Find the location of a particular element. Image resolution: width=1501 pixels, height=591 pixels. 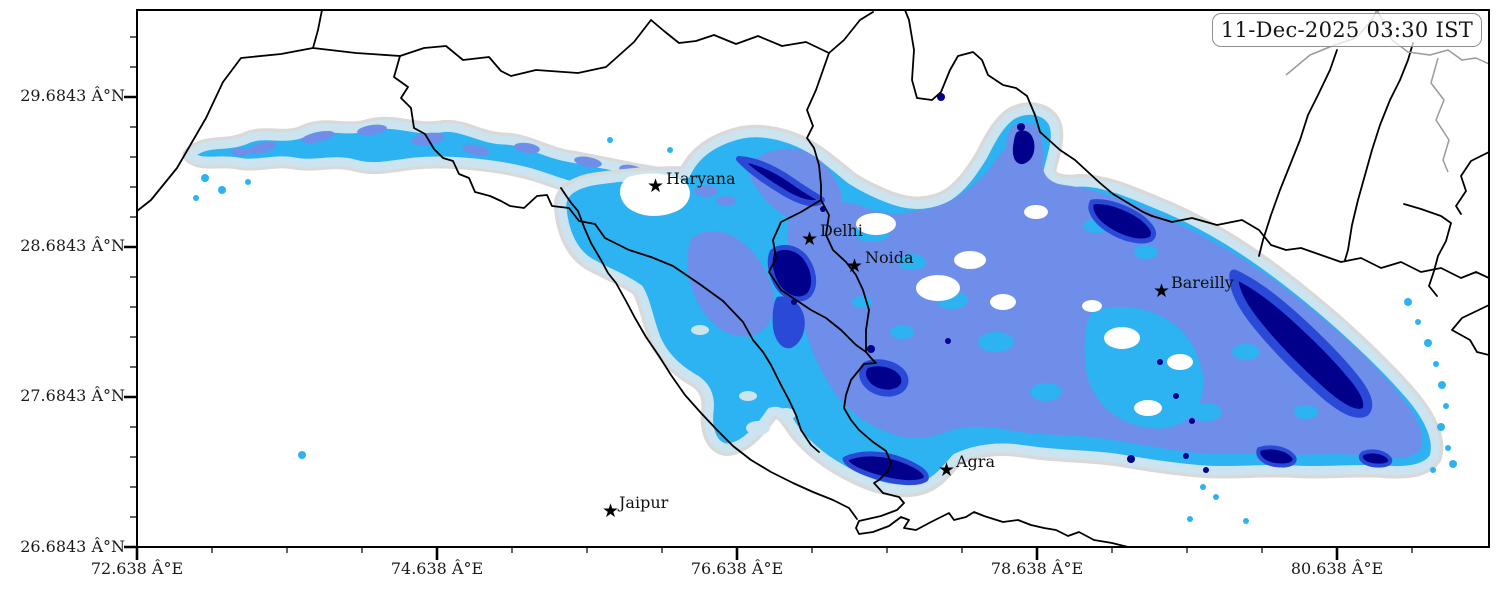

x-tick-label: 72.638 Â°E is located at coordinates (137, 568).